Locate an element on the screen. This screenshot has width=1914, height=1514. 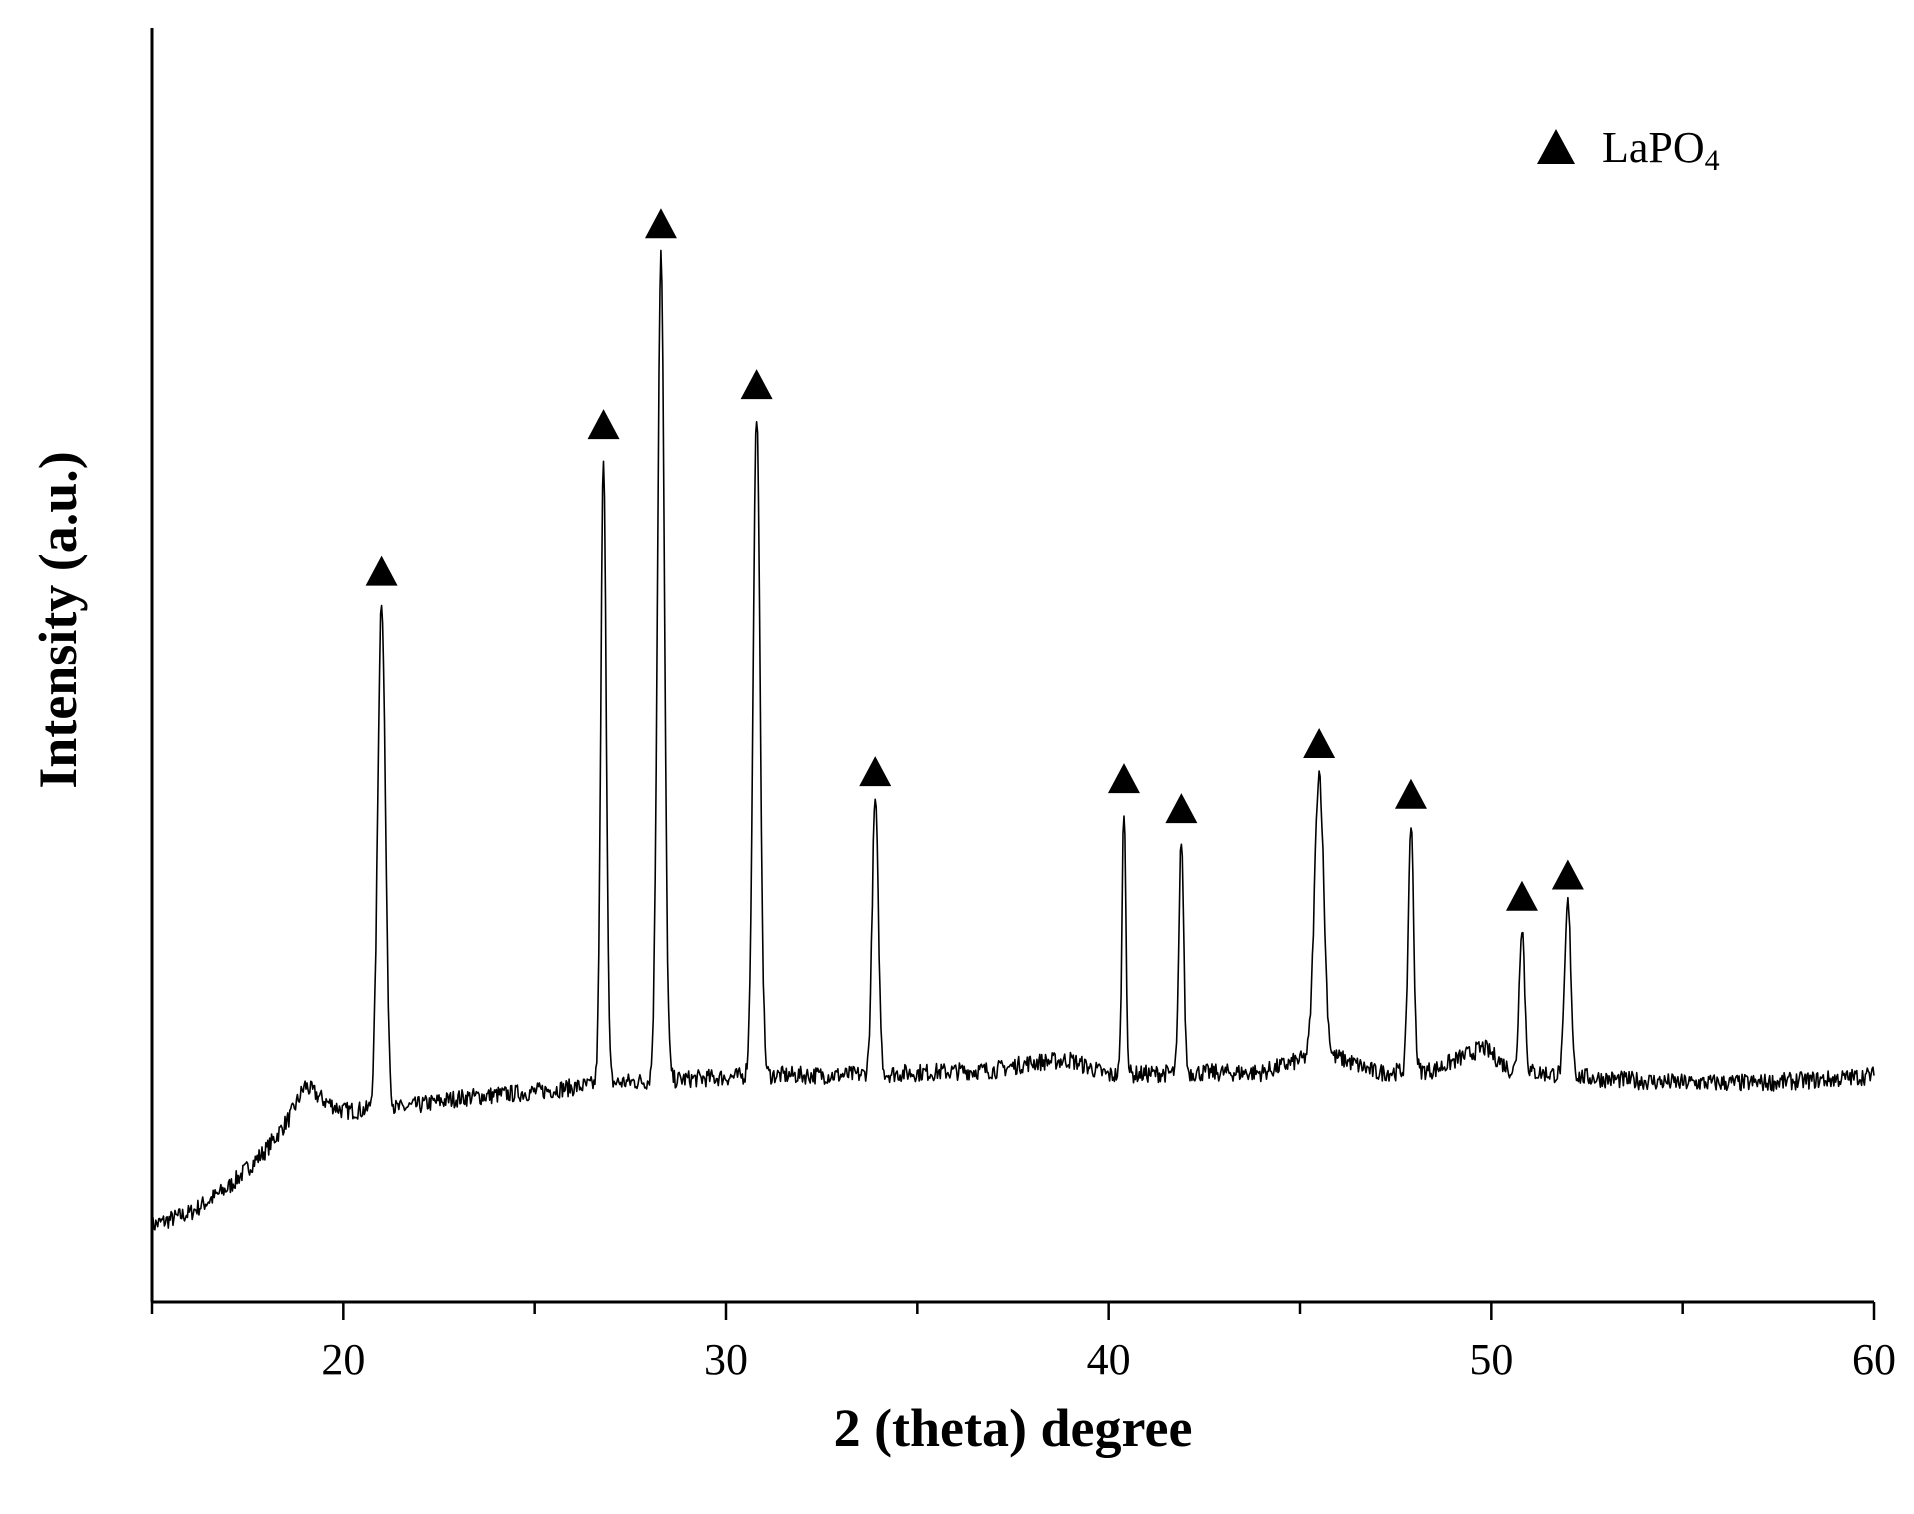
x-axis-title: 2 (theta) degree is located at coordinates (1013, 1428).